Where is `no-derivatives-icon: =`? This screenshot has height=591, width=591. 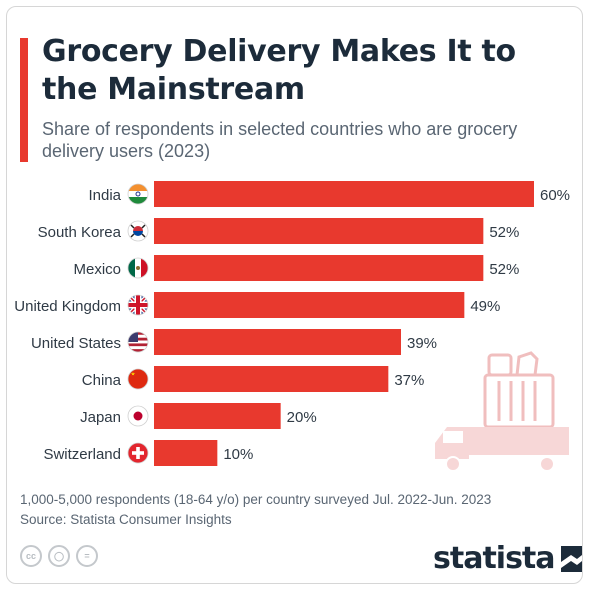 no-derivatives-icon: = is located at coordinates (87, 556).